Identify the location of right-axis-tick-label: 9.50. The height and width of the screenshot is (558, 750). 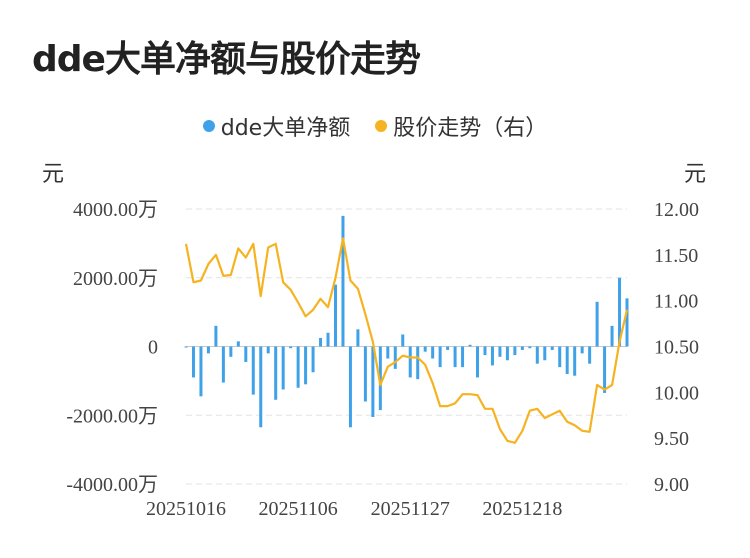
(671, 439).